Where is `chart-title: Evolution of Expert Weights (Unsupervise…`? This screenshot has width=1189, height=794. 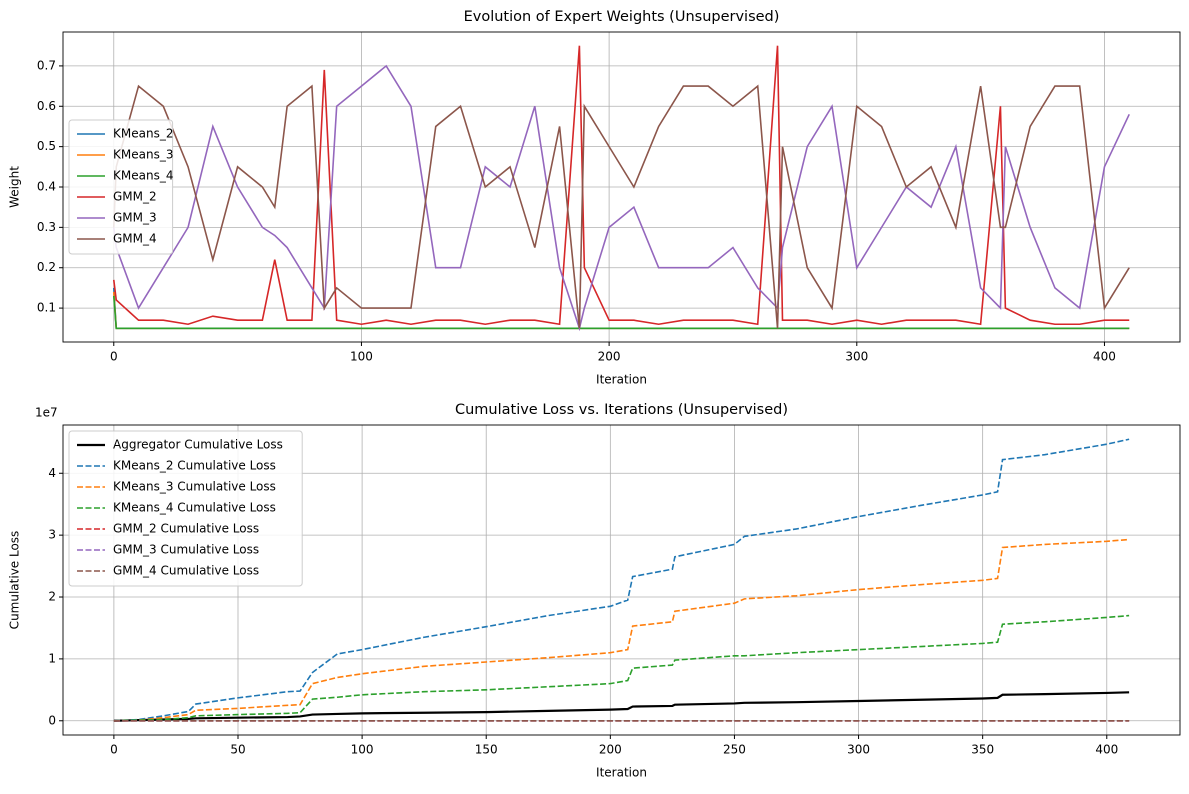
chart-title: Evolution of Expert Weights (Unsupervise… is located at coordinates (622, 17).